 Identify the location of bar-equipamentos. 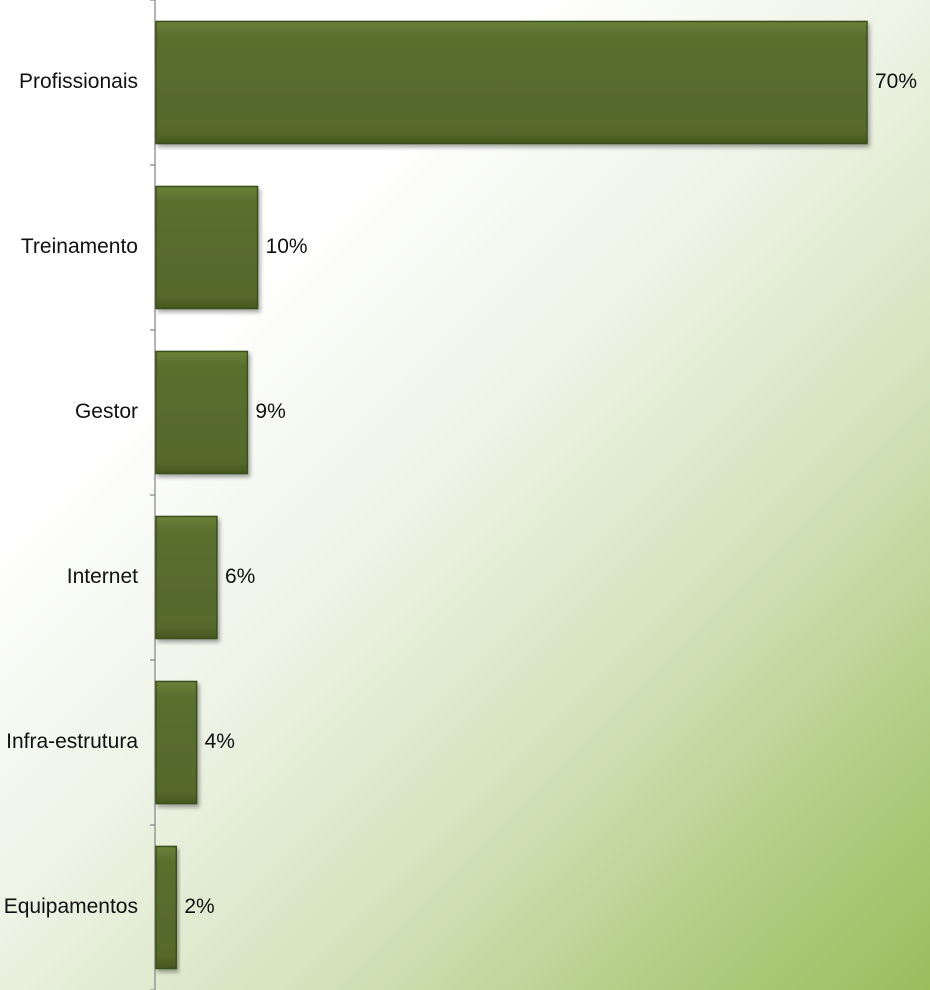
(166, 907).